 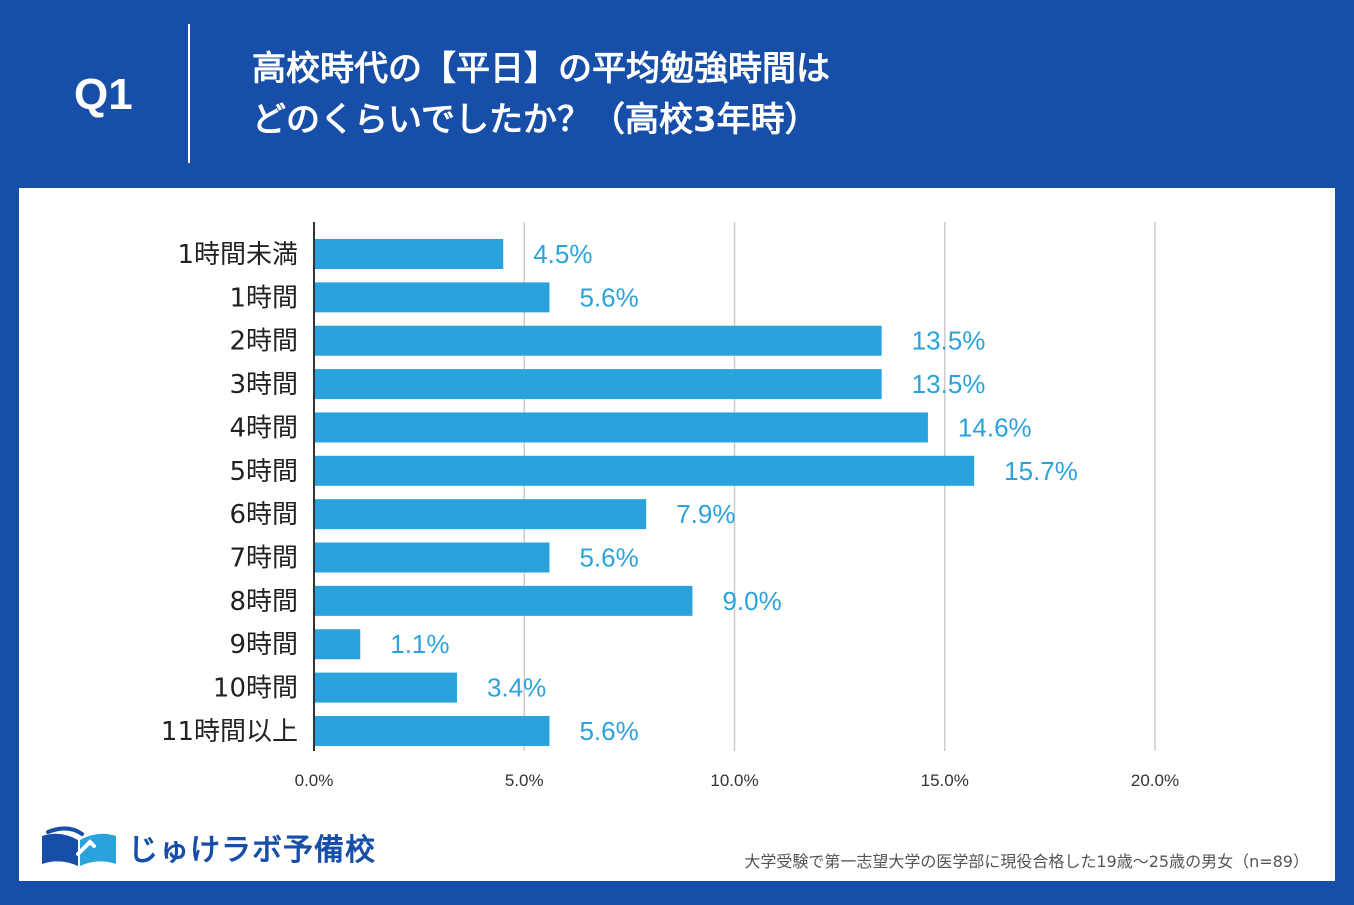 What do you see at coordinates (252, 850) in the screenshot?
I see `logo-text: じゅけラボ予備校` at bounding box center [252, 850].